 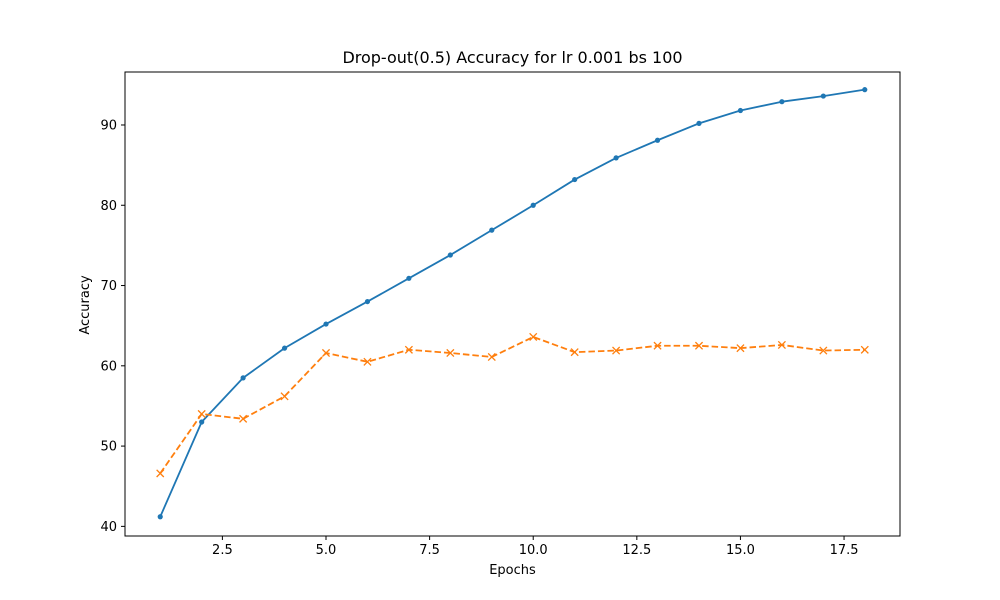 I want to click on x-tick-label: 5.0, so click(x=326, y=550).